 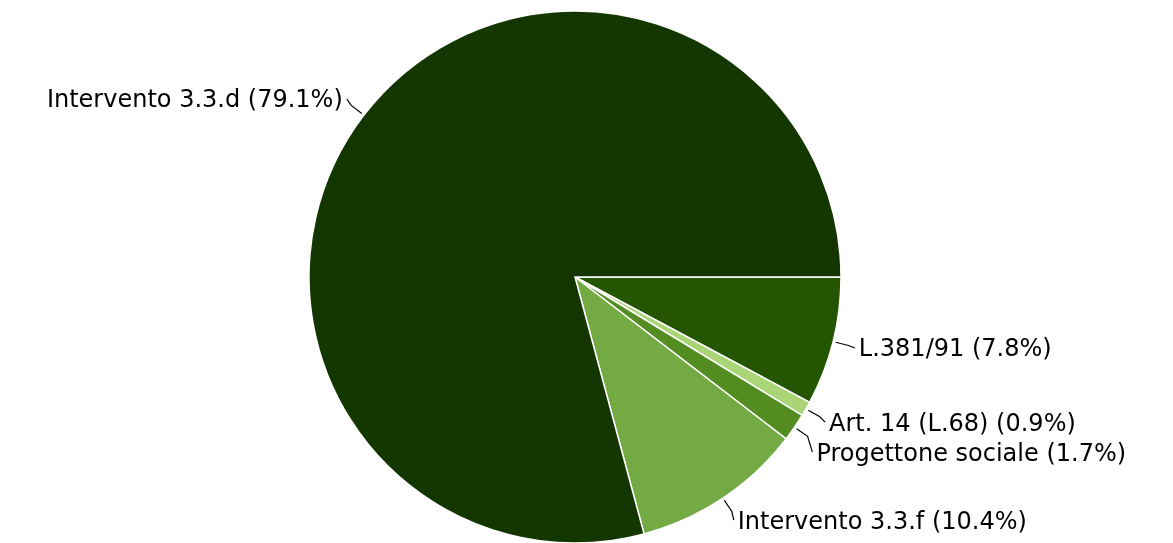 I want to click on slice-label: Intervento 3.3.d (79.1%), so click(x=194, y=99).